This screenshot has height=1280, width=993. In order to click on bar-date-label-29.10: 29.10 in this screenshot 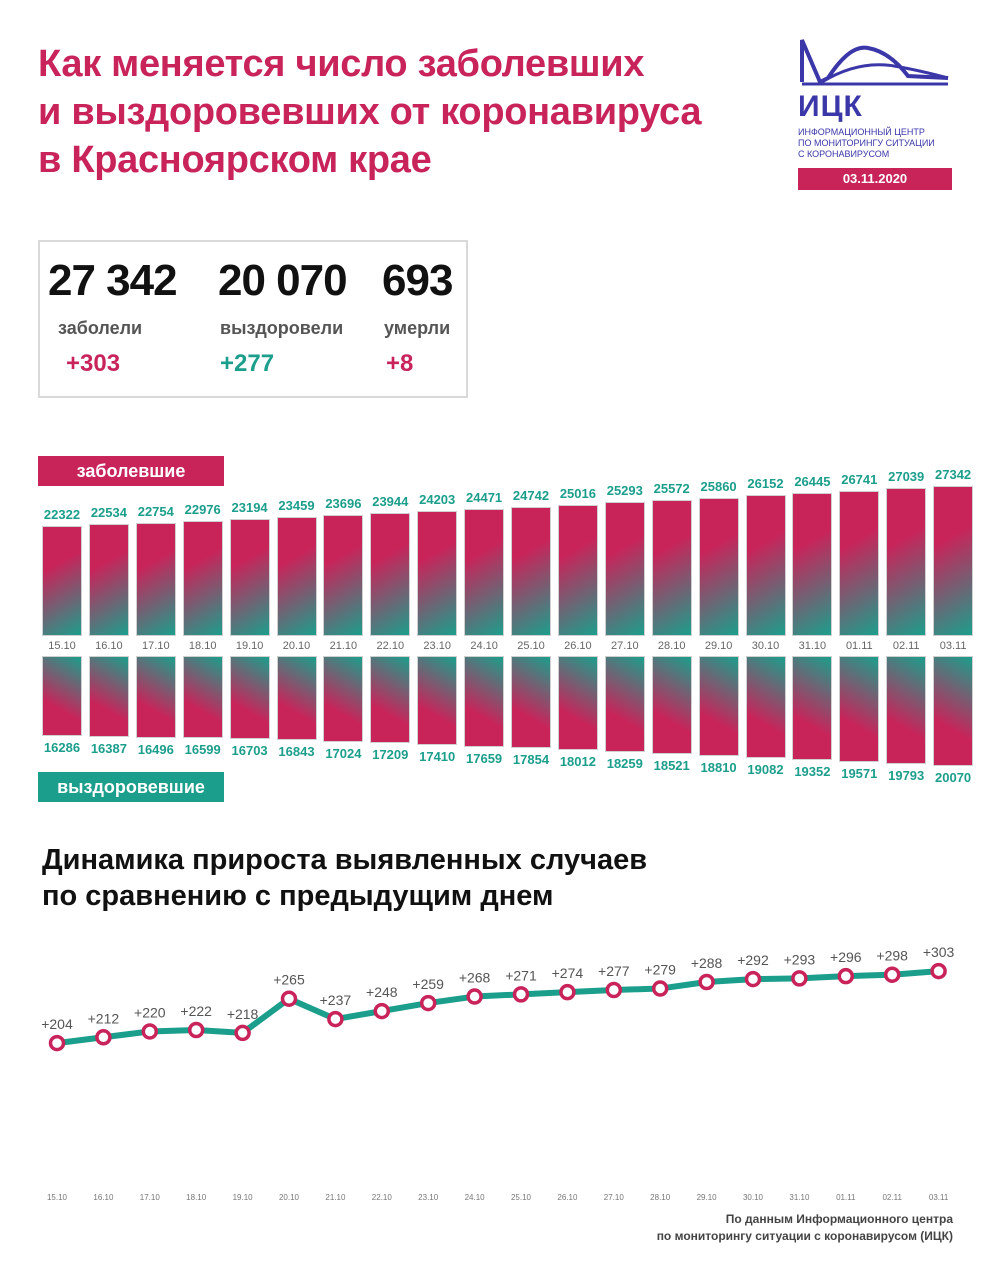, I will do `click(718, 646)`.